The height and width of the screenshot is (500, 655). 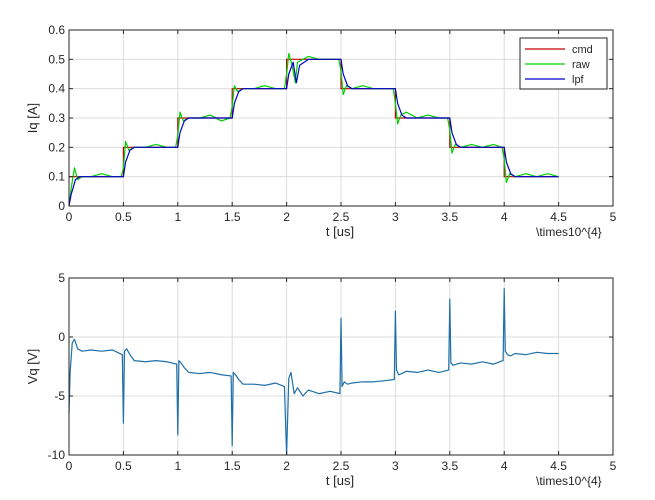 What do you see at coordinates (613, 217) in the screenshot?
I see `iq-x-tick-label: 5` at bounding box center [613, 217].